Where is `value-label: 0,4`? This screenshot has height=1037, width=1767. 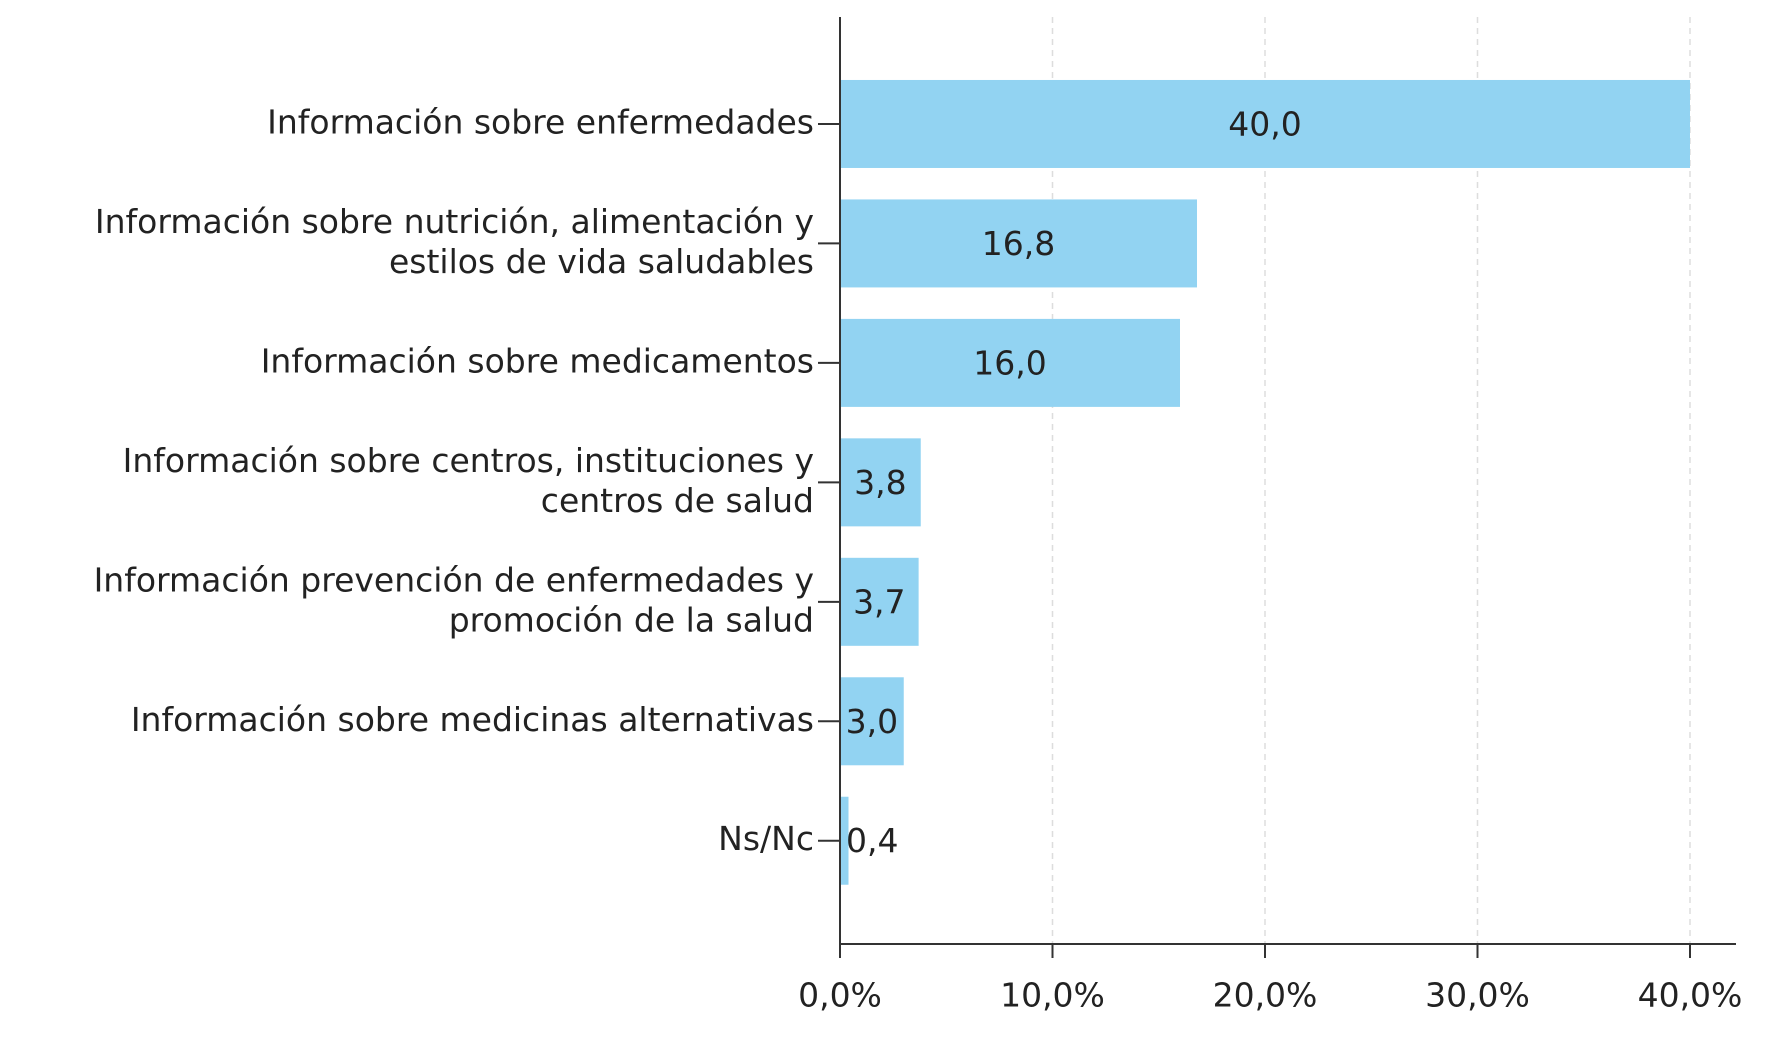
value-label: 0,4 is located at coordinates (872, 840).